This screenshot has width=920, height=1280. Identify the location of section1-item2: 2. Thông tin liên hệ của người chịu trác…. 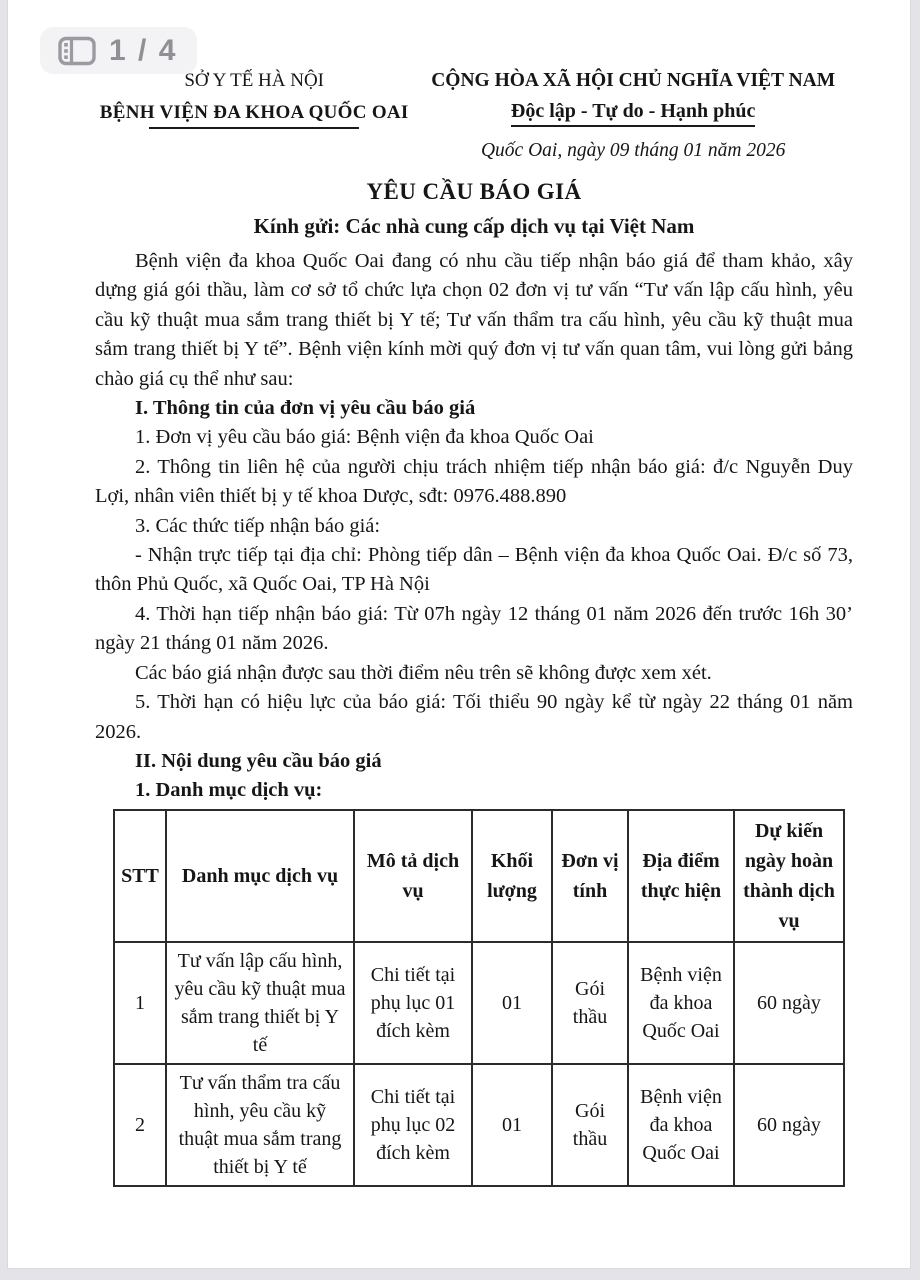
(474, 481).